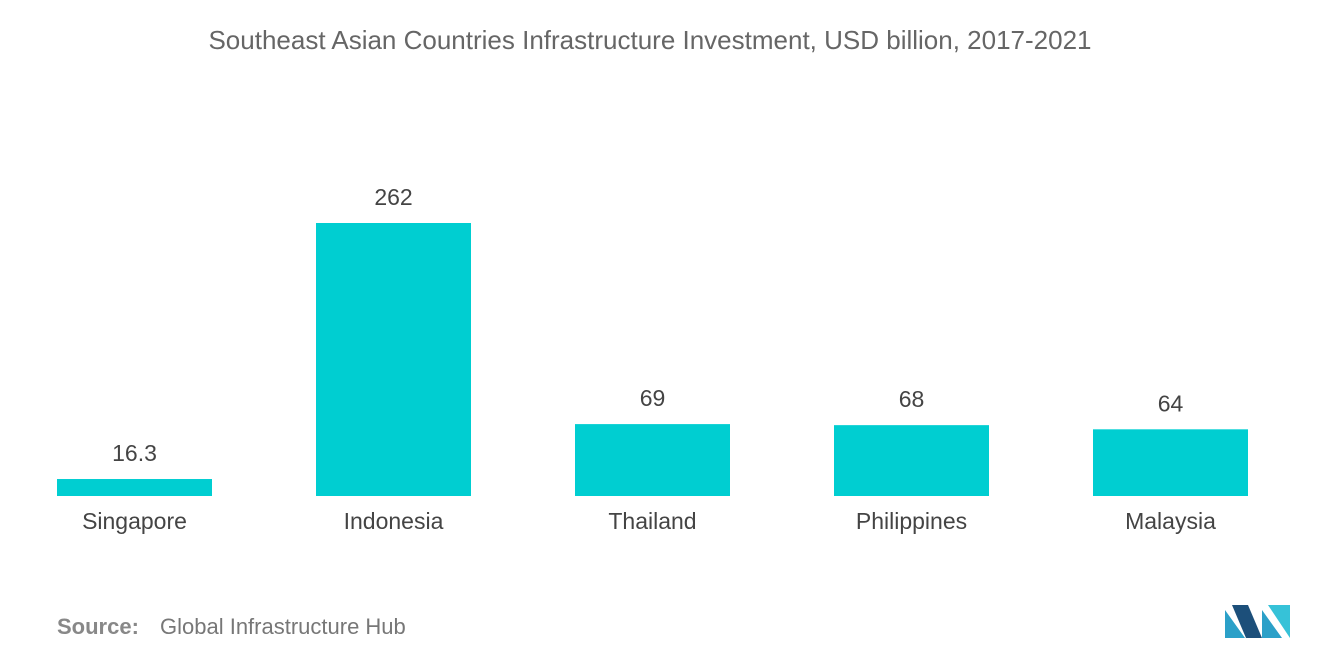  Describe the element at coordinates (1170, 521) in the screenshot. I see `x-tick-label: Malaysia` at that location.